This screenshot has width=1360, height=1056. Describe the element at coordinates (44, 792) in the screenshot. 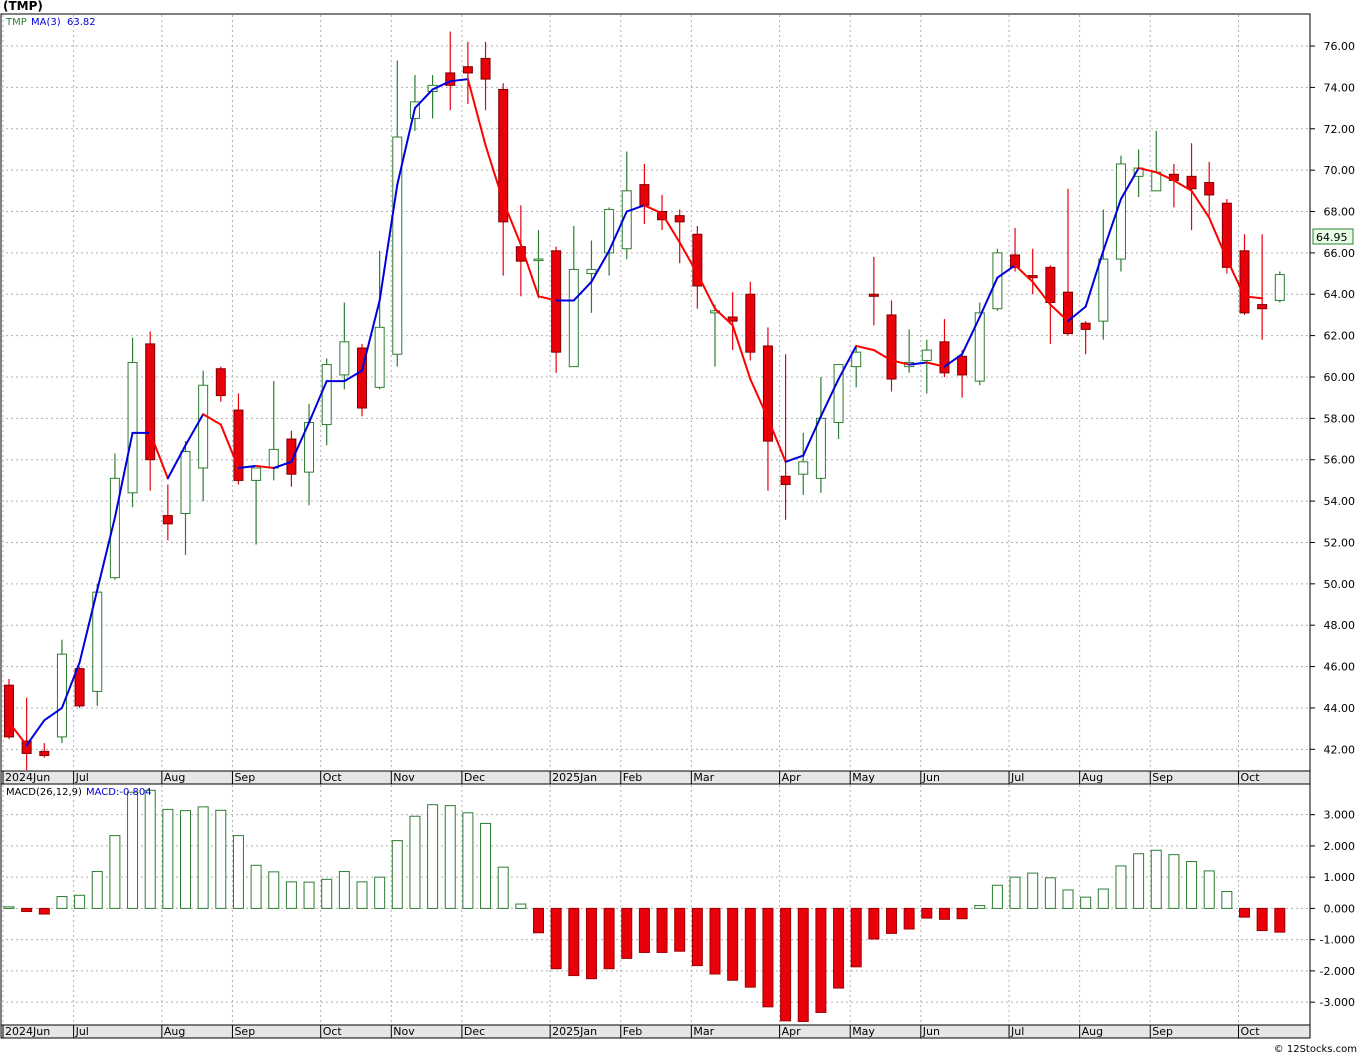

I see `macd-legend-label: MACD(26,12,9)` at that location.